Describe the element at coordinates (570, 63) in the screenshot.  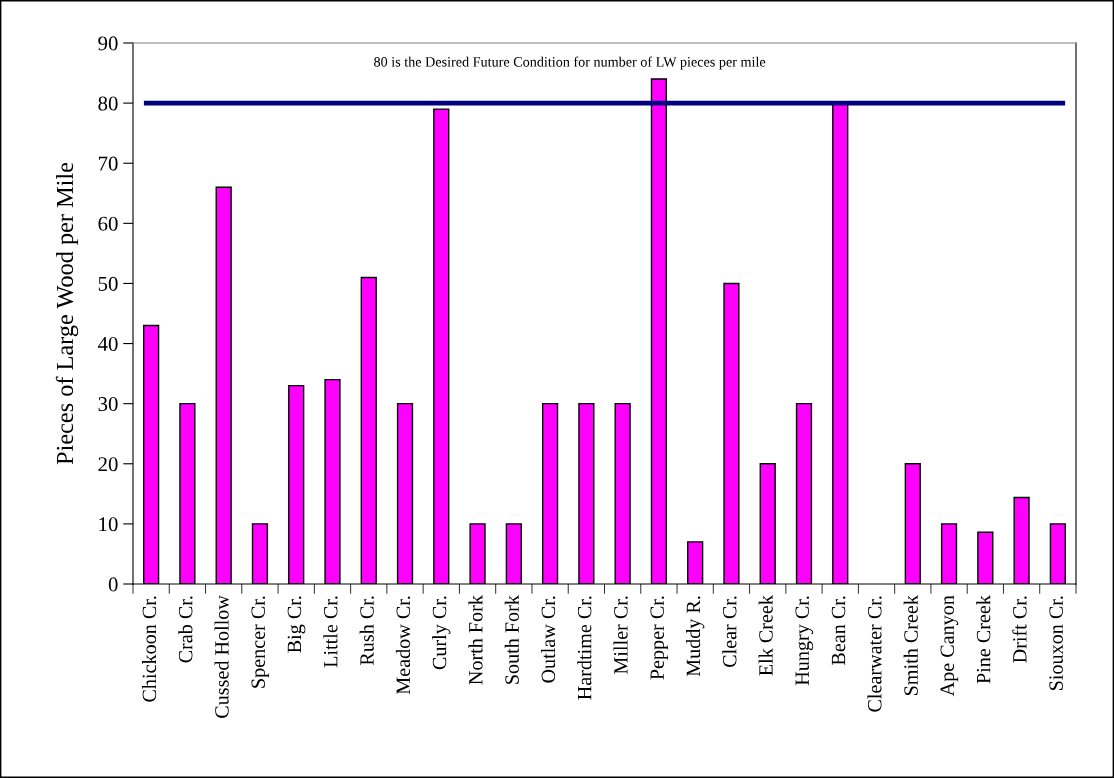
I see `ref-line-label: 80 is the Desired Future Condition for number of LW pieces per mile` at that location.